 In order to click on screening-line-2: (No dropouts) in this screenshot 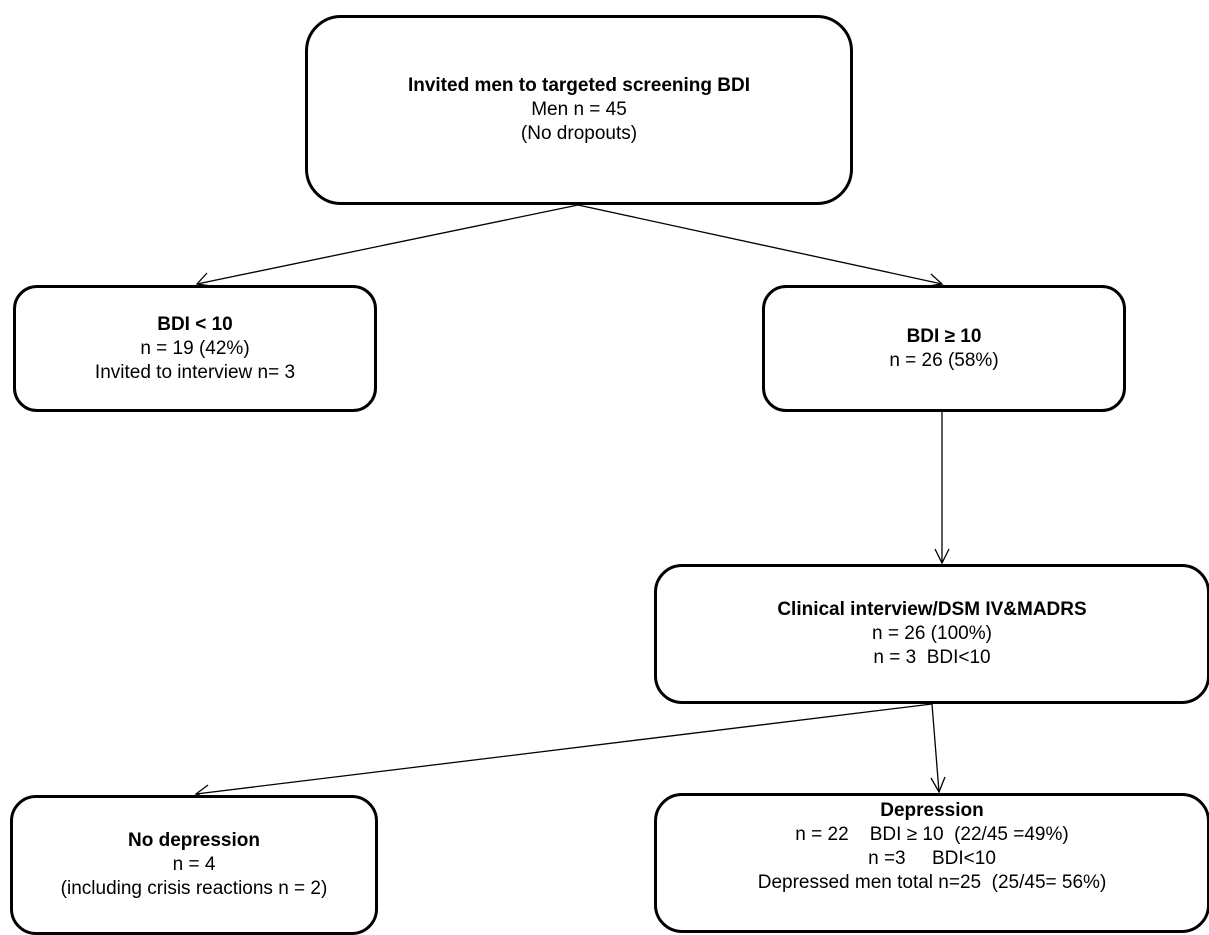, I will do `click(579, 133)`.